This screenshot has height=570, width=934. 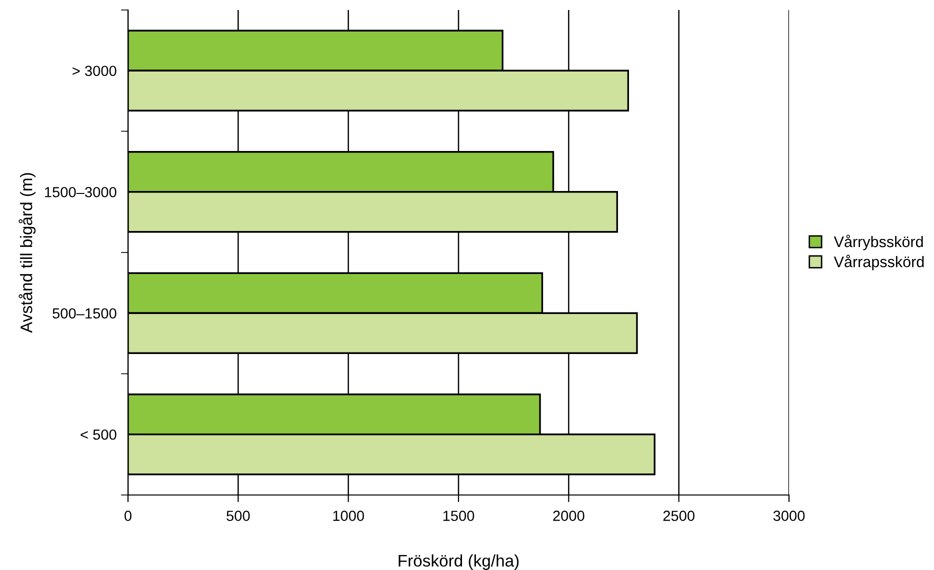 I want to click on legend-label: Vårrapsskörd, so click(x=879, y=262).